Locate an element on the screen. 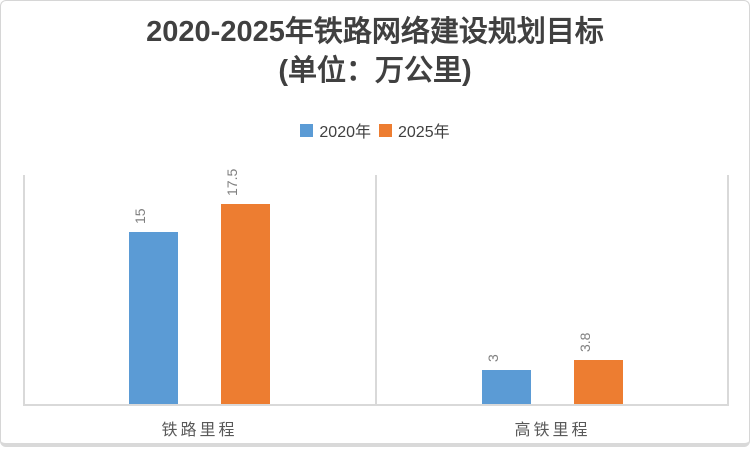 Image resolution: width=752 pixels, height=452 pixels. y-axis-line is located at coordinates (24, 290).